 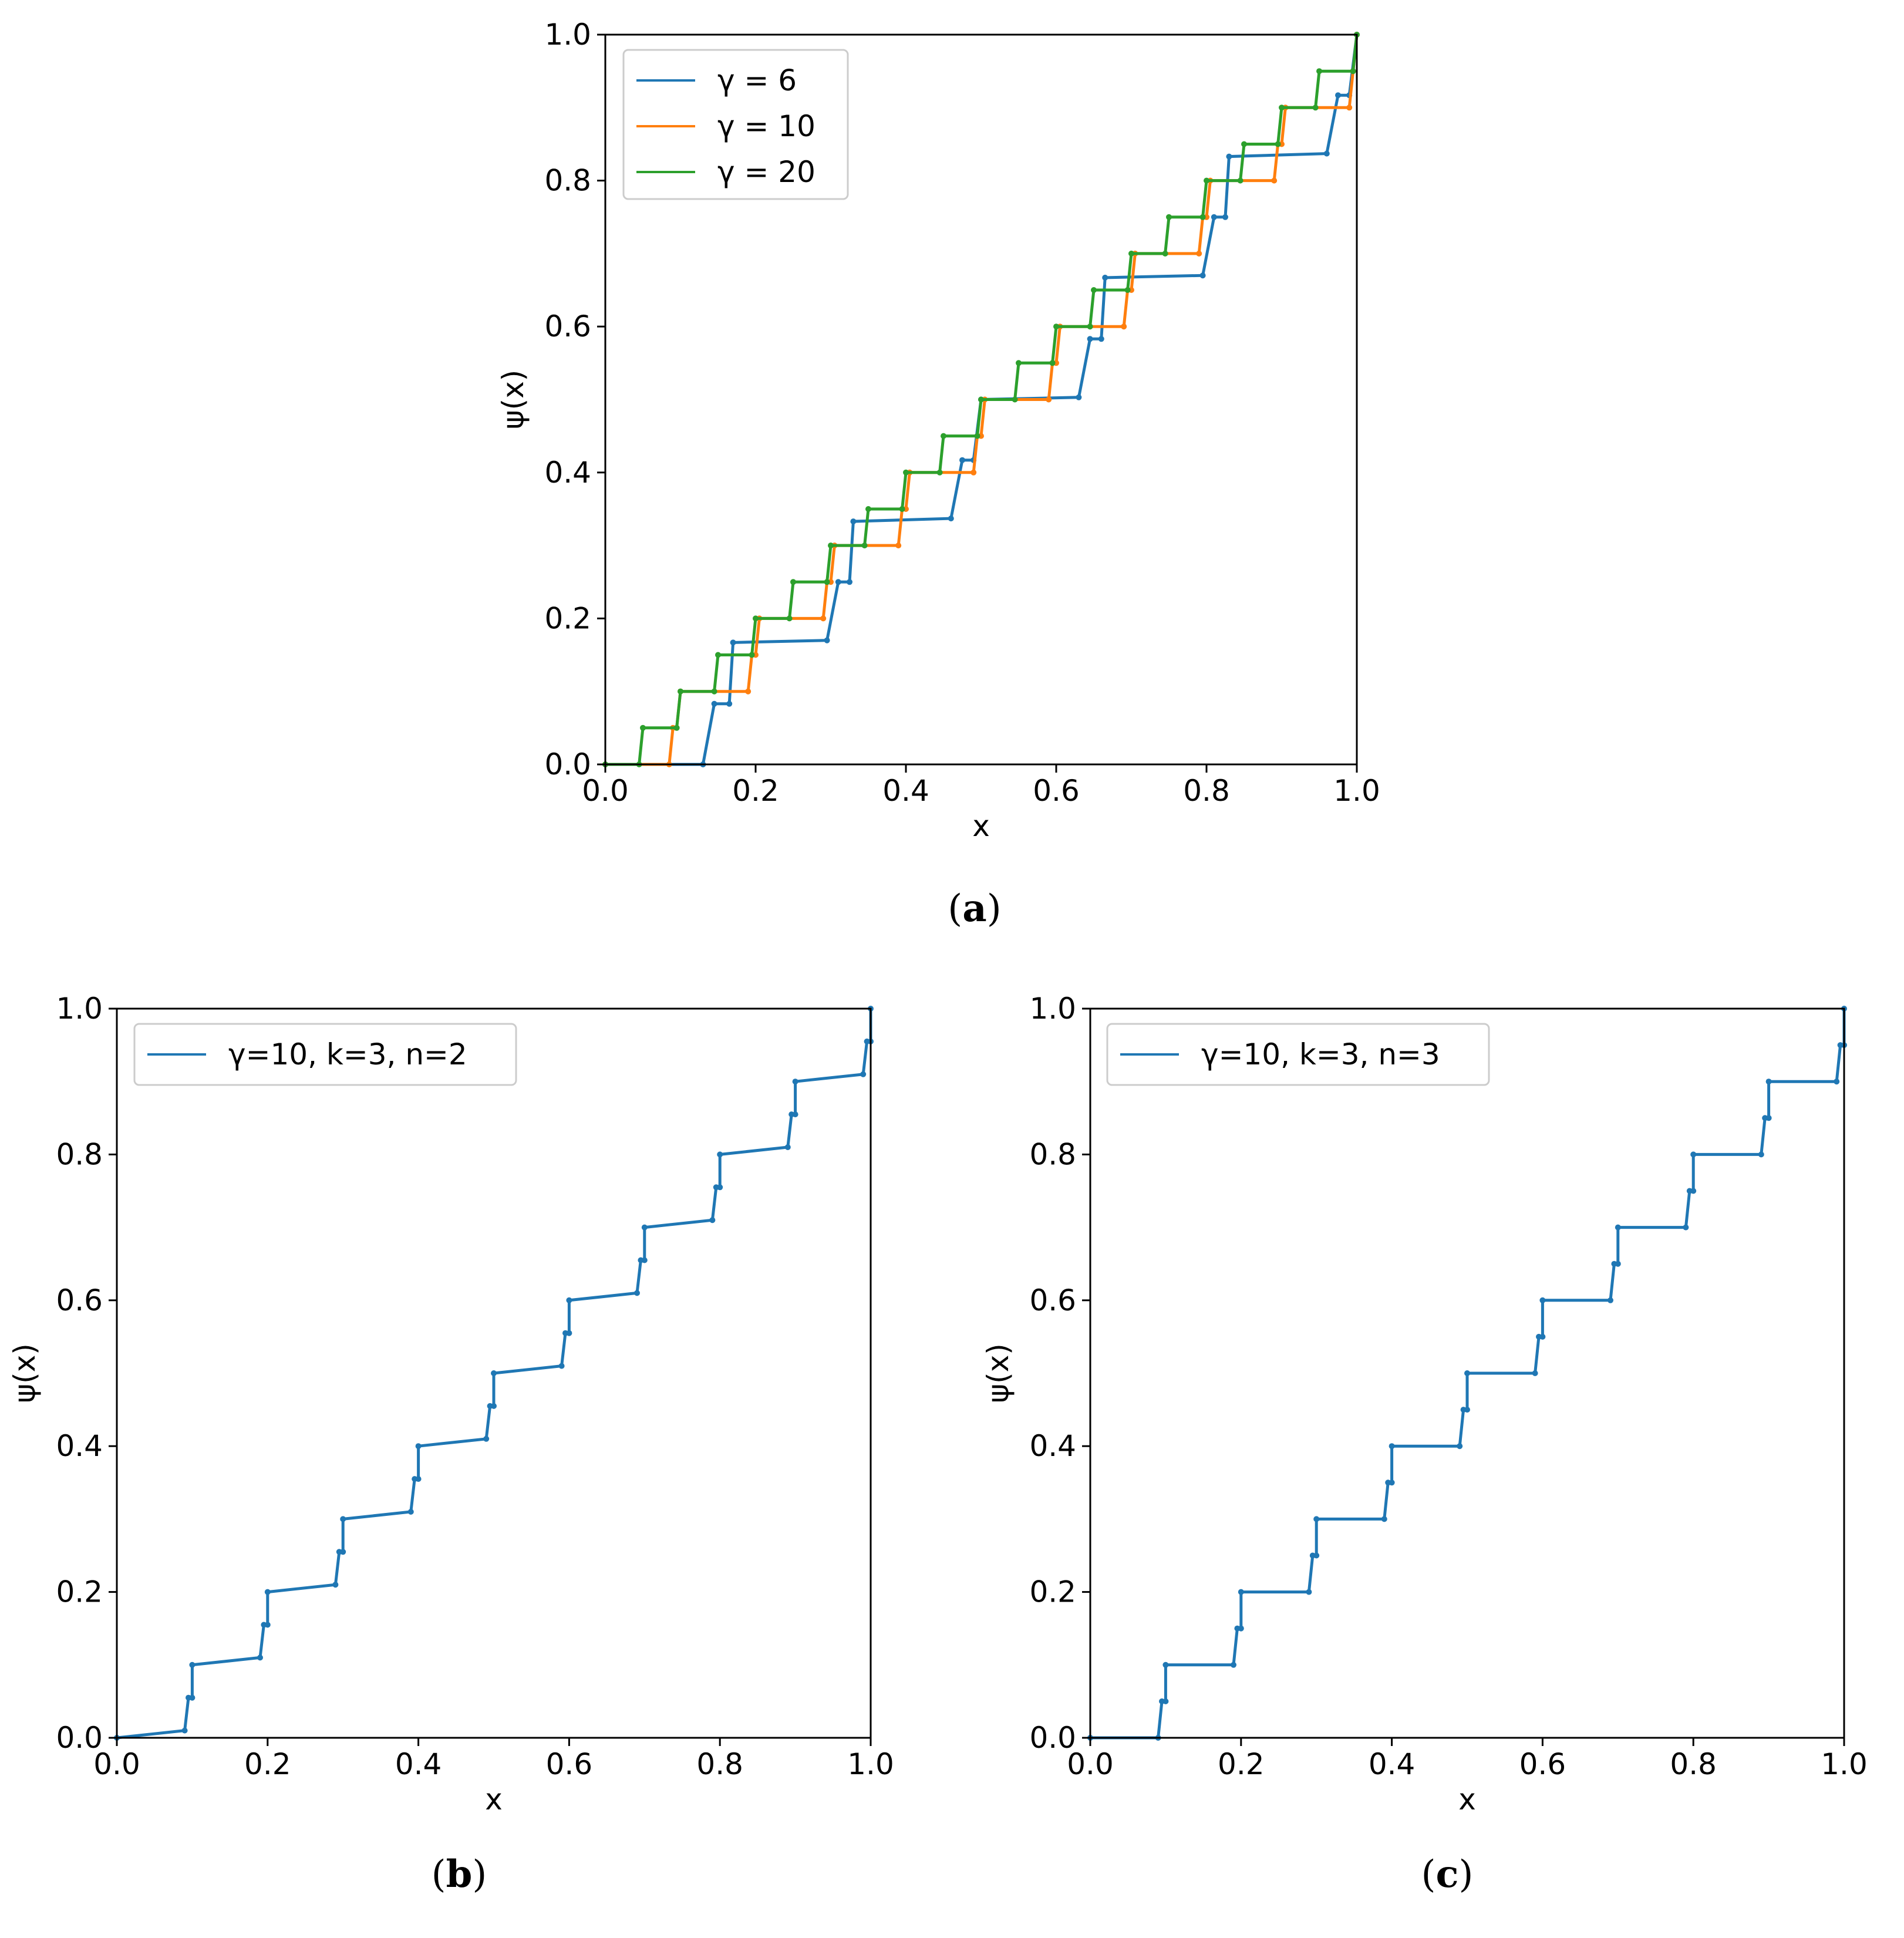 I want to click on x-tick-label-c-0: 0.0, so click(x=1090, y=1764).